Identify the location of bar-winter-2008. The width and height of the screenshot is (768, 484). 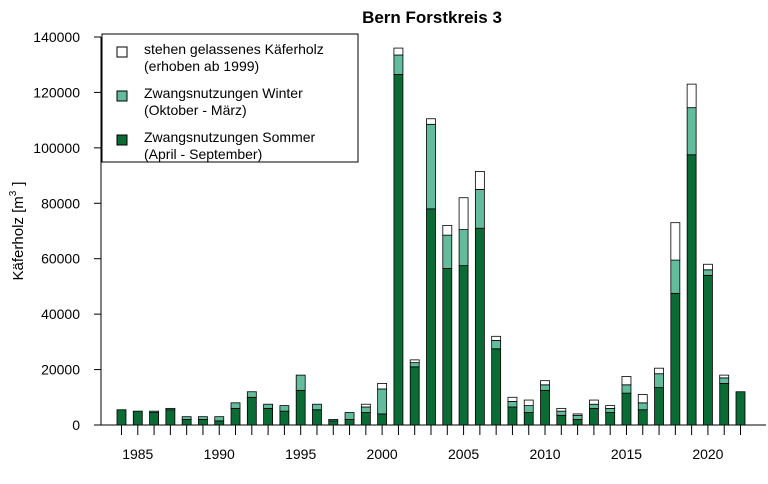
(512, 404).